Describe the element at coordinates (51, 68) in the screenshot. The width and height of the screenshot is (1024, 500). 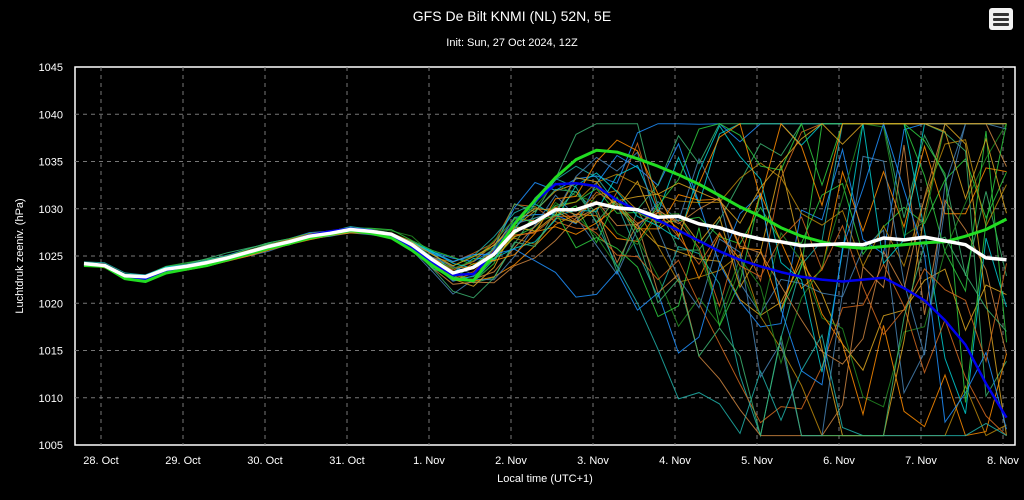
I see `y-tick-label: 1045` at that location.